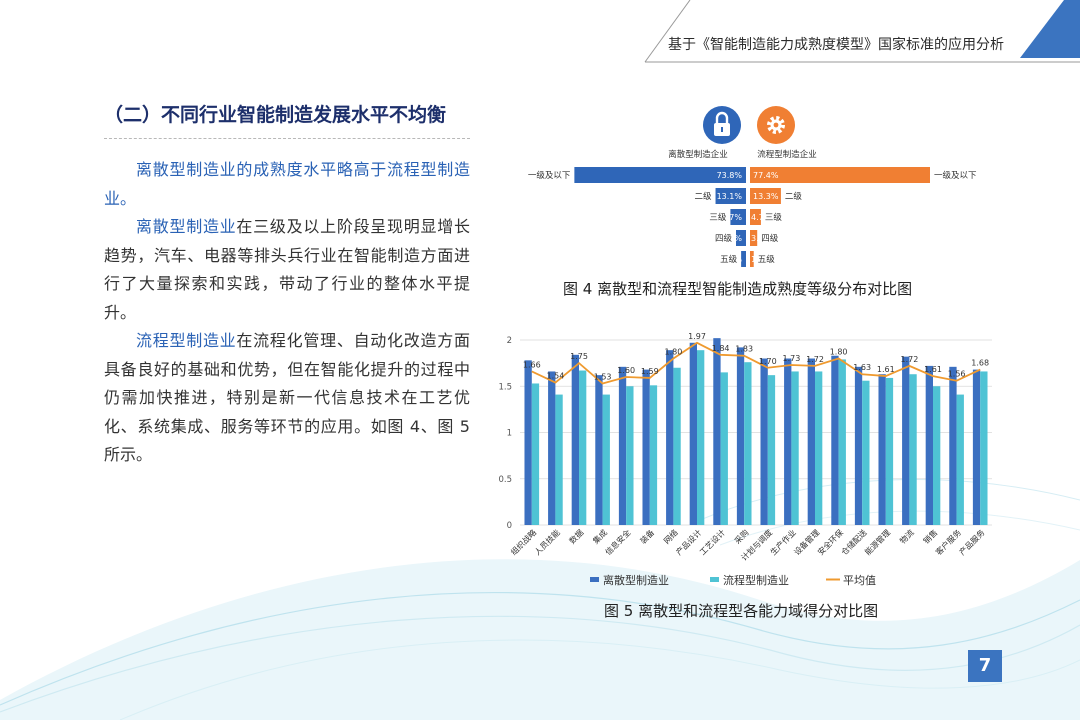 This screenshot has height=720, width=1080. I want to click on average-data-label: 1.56, so click(957, 374).